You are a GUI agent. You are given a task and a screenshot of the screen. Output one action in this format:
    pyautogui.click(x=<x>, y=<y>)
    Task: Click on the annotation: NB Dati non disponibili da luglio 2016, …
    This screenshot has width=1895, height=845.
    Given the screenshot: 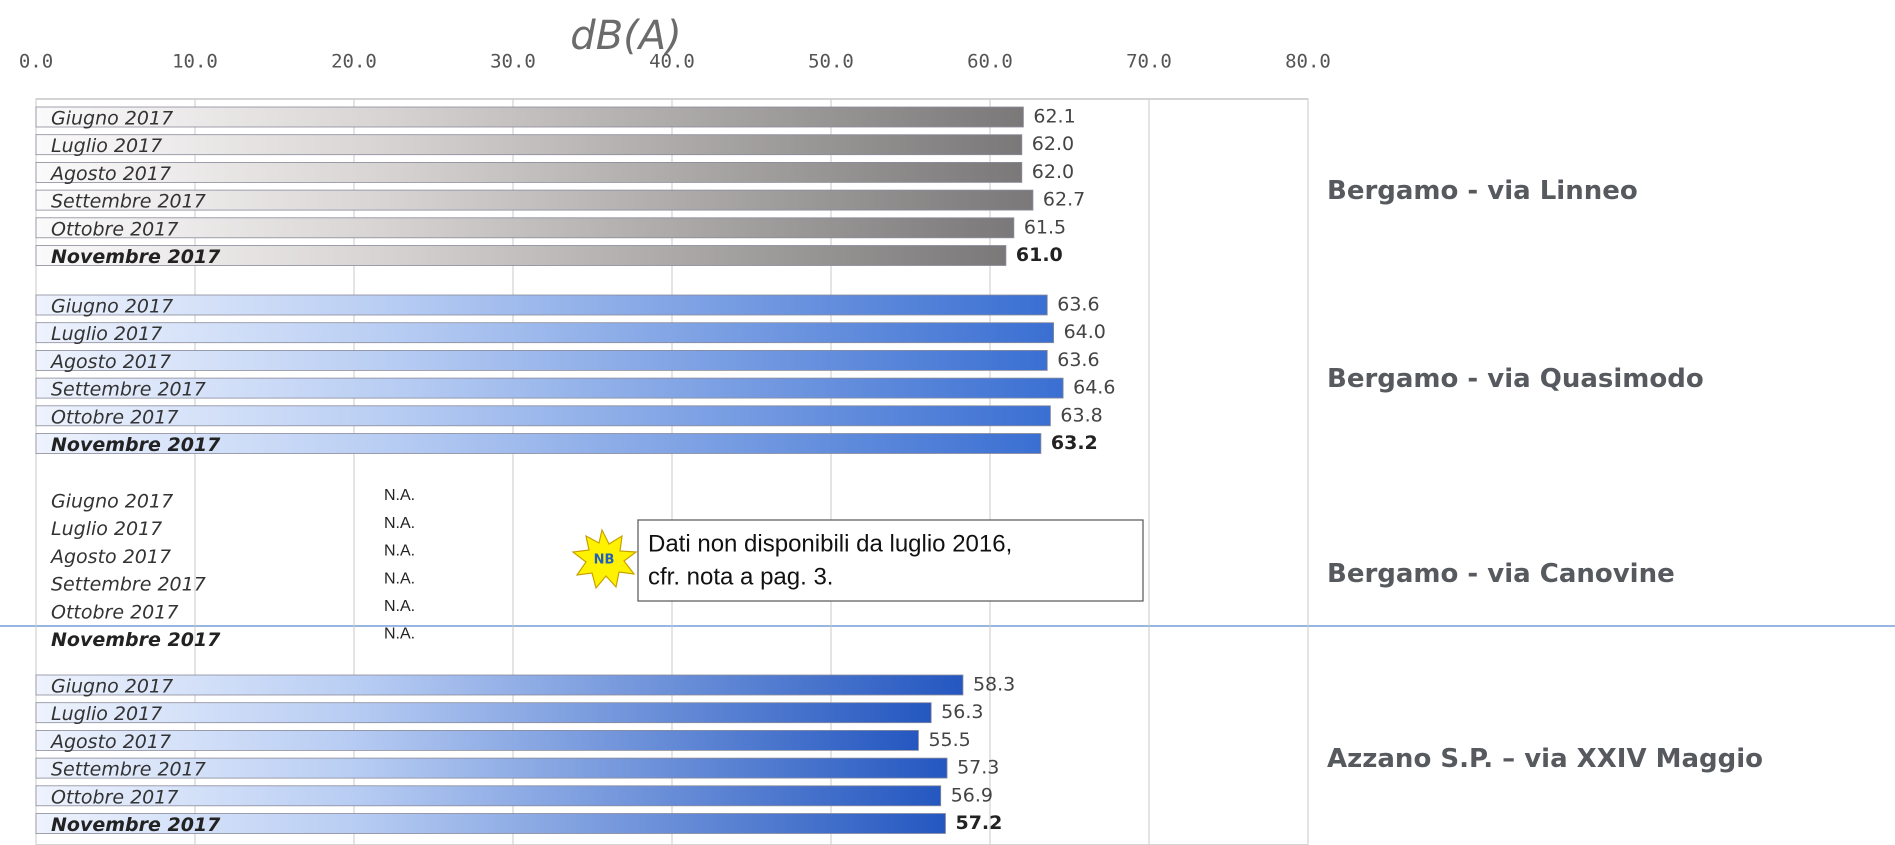 What is the action you would take?
    pyautogui.click(x=857, y=560)
    